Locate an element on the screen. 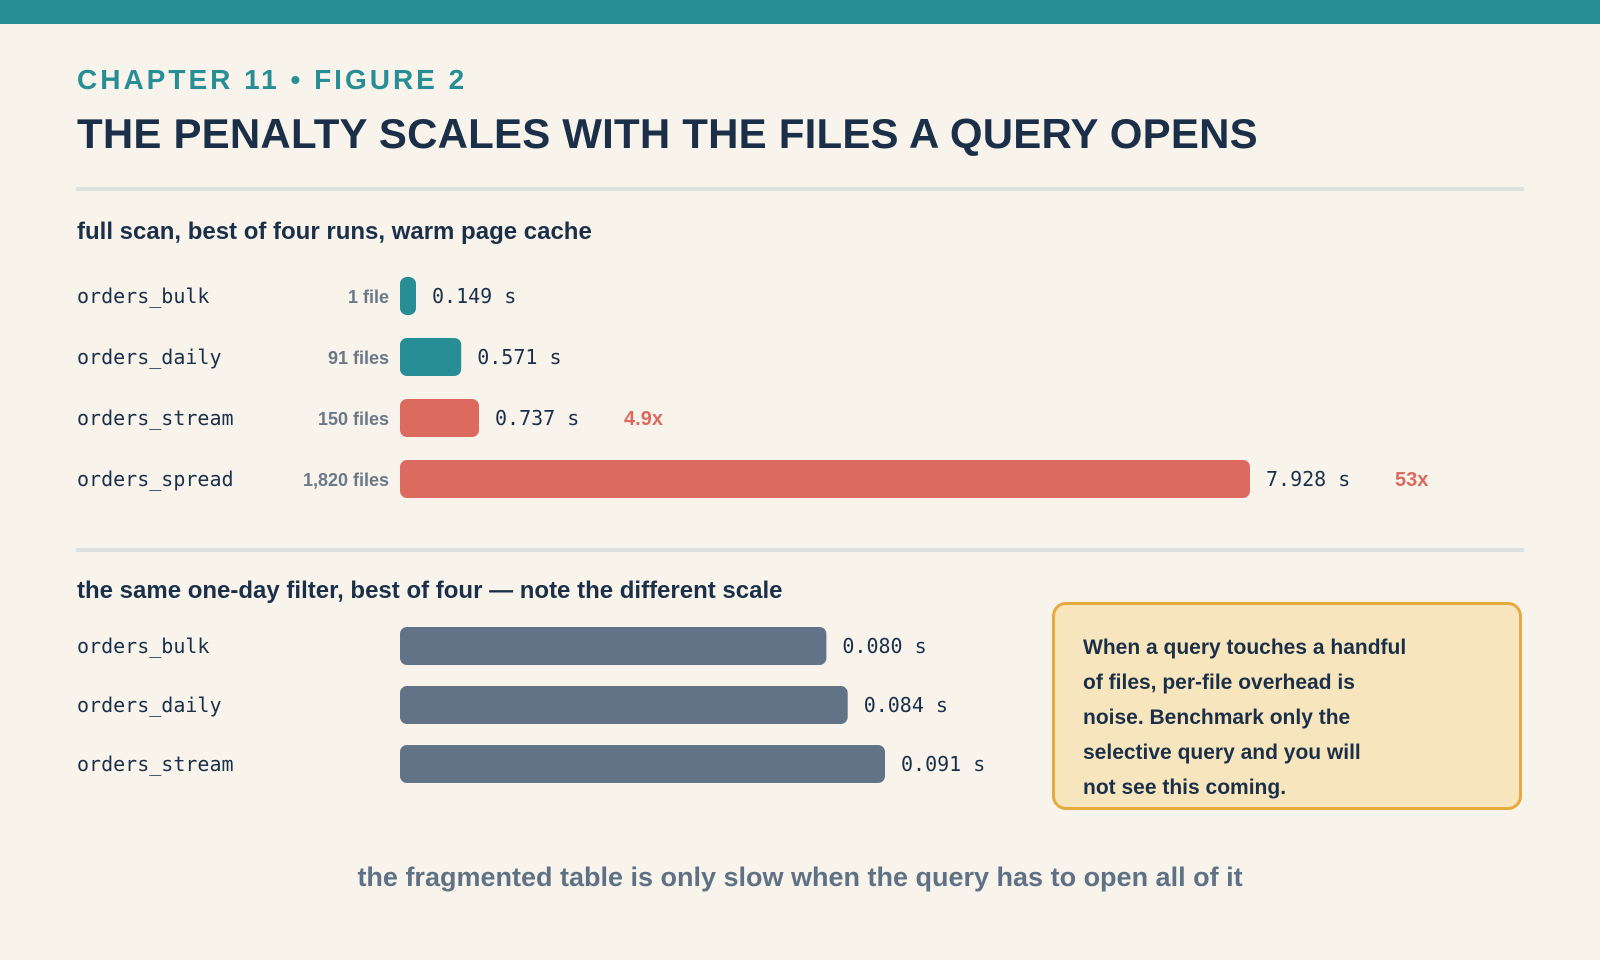 Image resolution: width=1600 pixels, height=960 pixels. figure-kicker: CHAPTER 11 • FIGURE 2 is located at coordinates (272, 79).